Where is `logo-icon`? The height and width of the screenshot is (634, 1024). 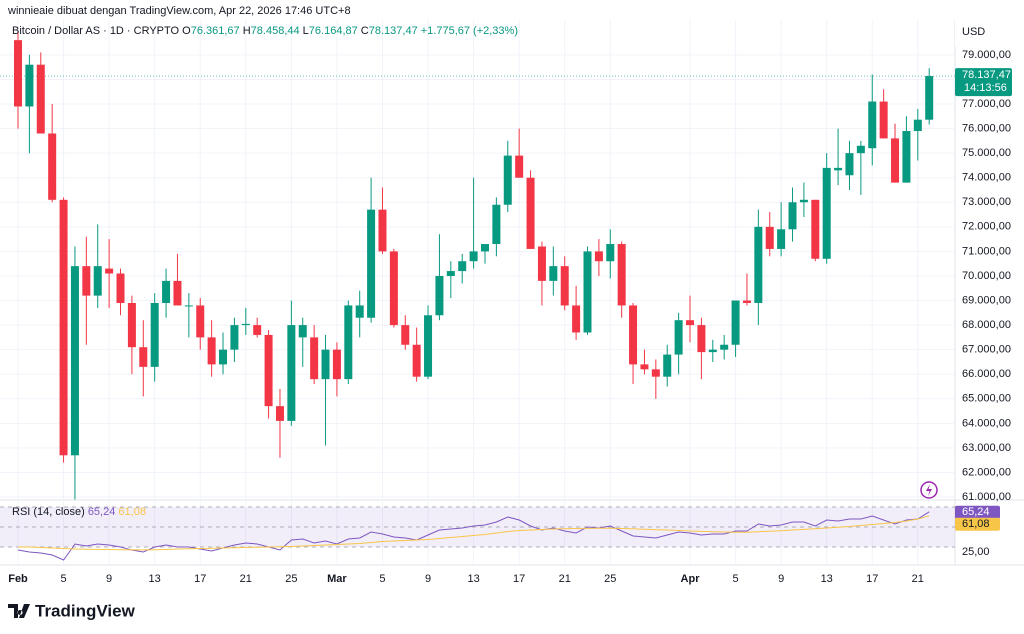 logo-icon is located at coordinates (19, 611).